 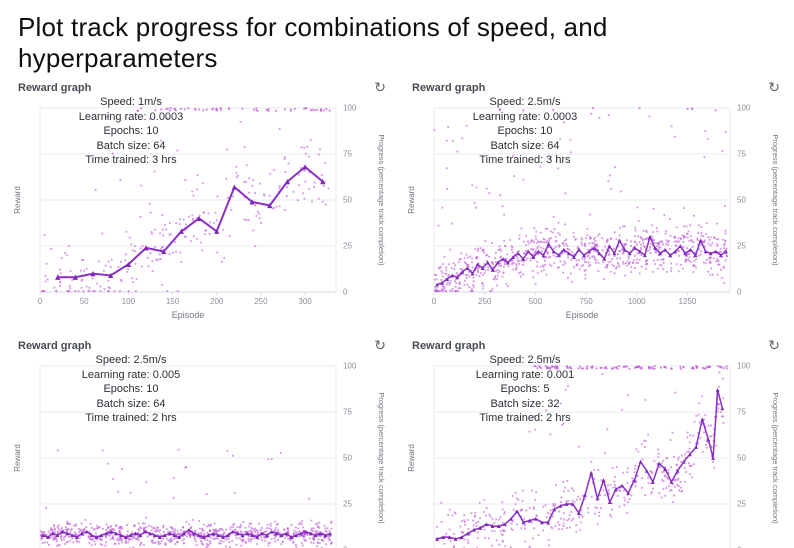 I want to click on svg-text: 750, so click(x=586, y=301).